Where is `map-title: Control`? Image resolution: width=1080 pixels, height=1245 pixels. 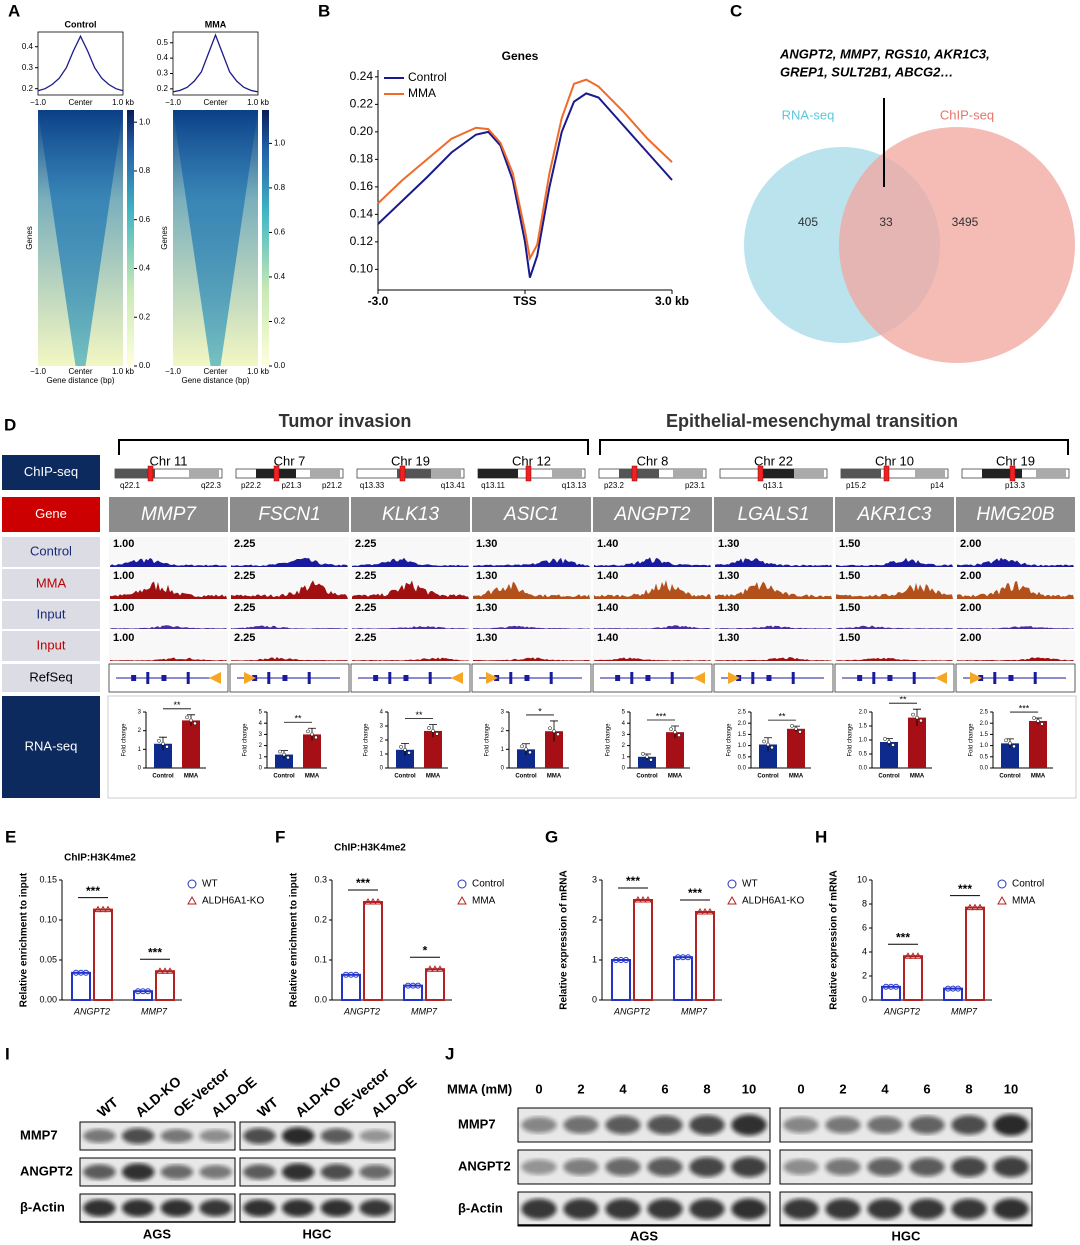 map-title: Control is located at coordinates (81, 24).